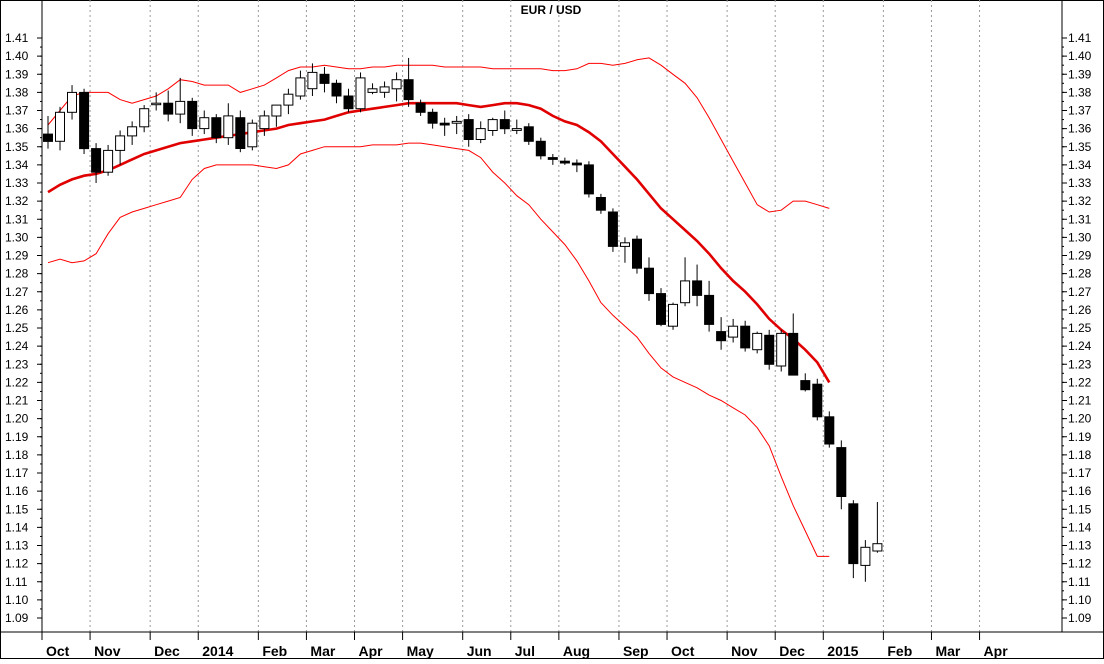  I want to click on y-tick-label-right: 1.24, so click(1080, 346).